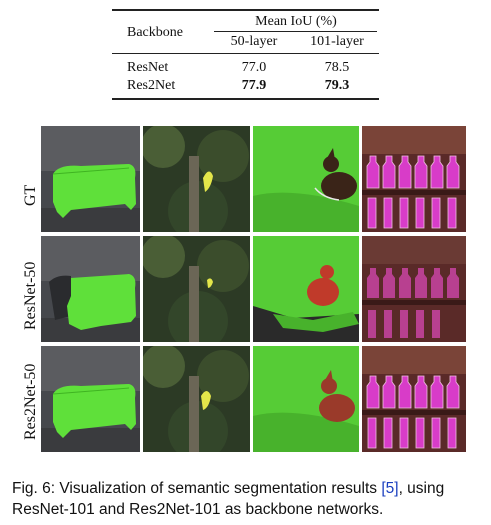 The width and height of the screenshot is (491, 525). What do you see at coordinates (30, 195) in the screenshot?
I see `row-label-gt: GT` at bounding box center [30, 195].